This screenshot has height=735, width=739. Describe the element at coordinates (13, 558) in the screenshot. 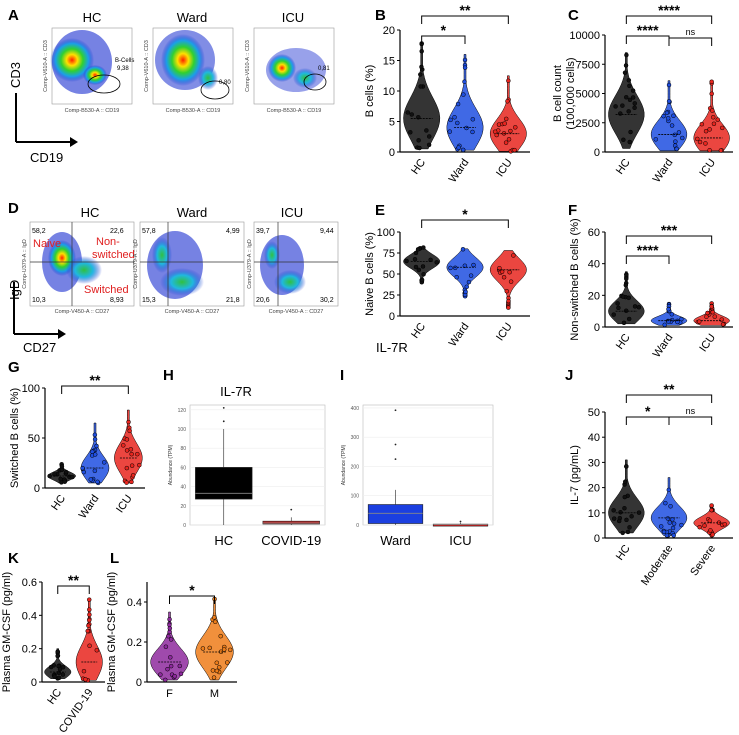

I see `panel-label-k: K` at that location.